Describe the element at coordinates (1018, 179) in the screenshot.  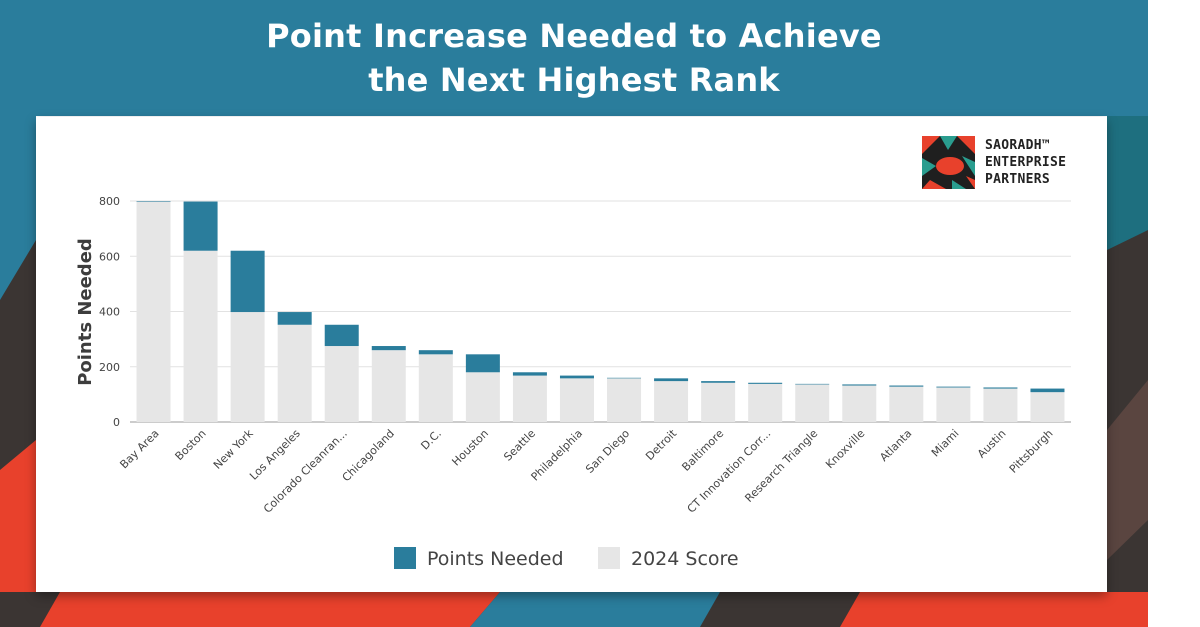
I see `logo-line-3: PARTNERS` at that location.